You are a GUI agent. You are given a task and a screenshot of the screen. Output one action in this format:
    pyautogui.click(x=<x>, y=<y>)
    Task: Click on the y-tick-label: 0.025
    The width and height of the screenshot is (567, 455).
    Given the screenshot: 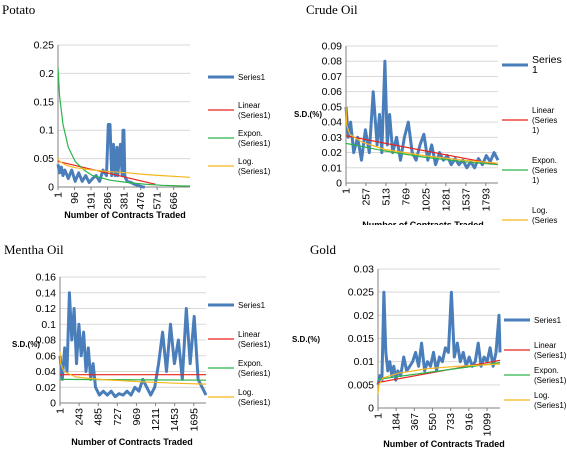 What is the action you would take?
    pyautogui.click(x=361, y=293)
    